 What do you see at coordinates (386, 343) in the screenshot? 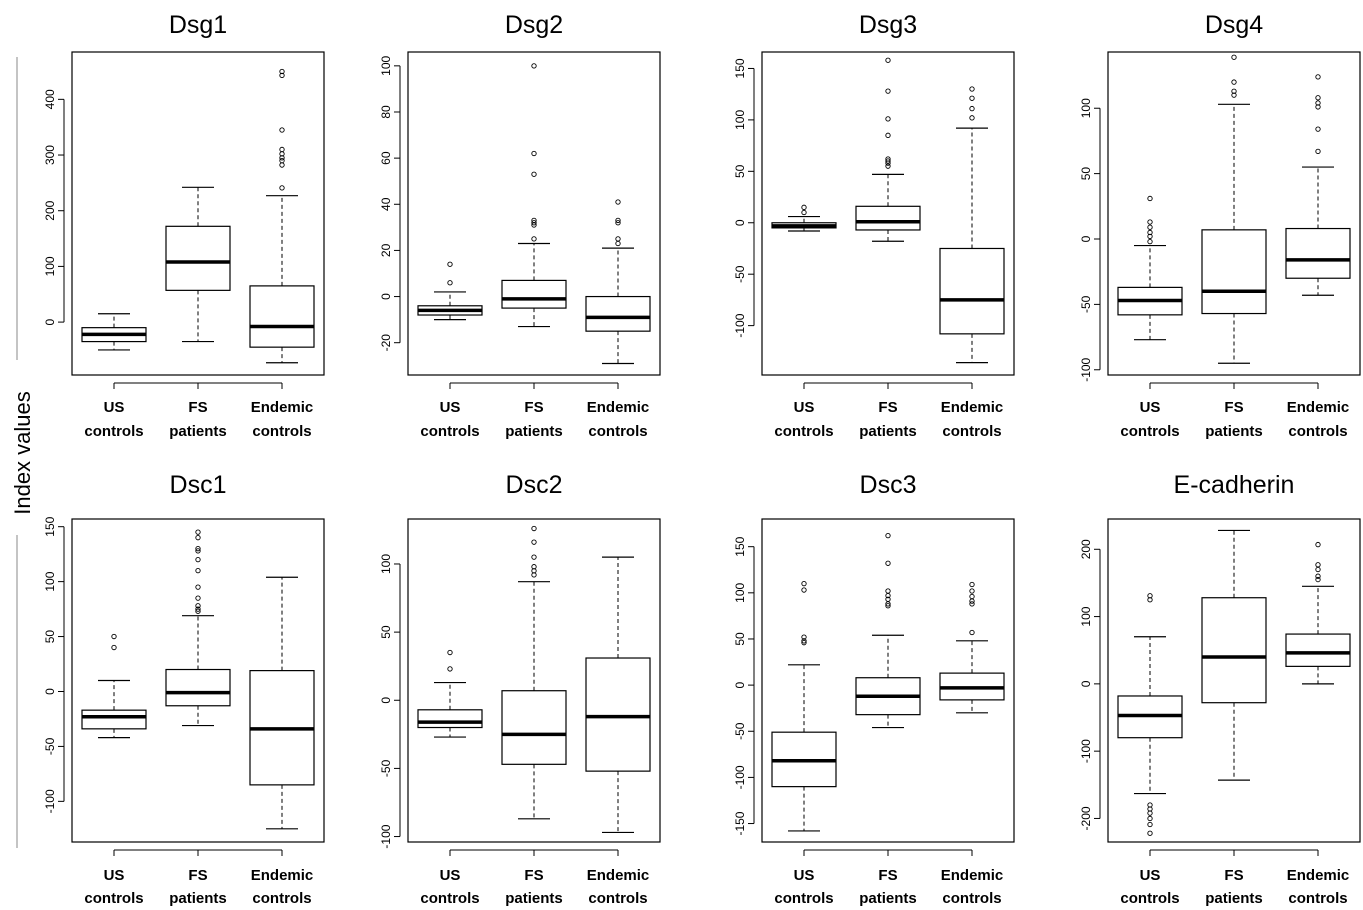
I see `y-tick-label: -20` at bounding box center [386, 343].